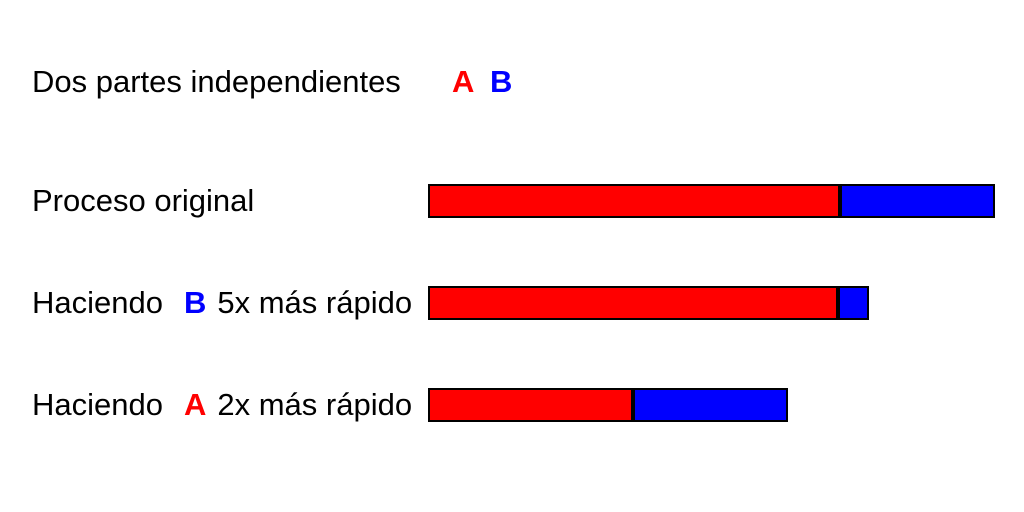 The height and width of the screenshot is (512, 1024). What do you see at coordinates (216, 81) in the screenshot?
I see `legend-title: Dos partes independientes` at bounding box center [216, 81].